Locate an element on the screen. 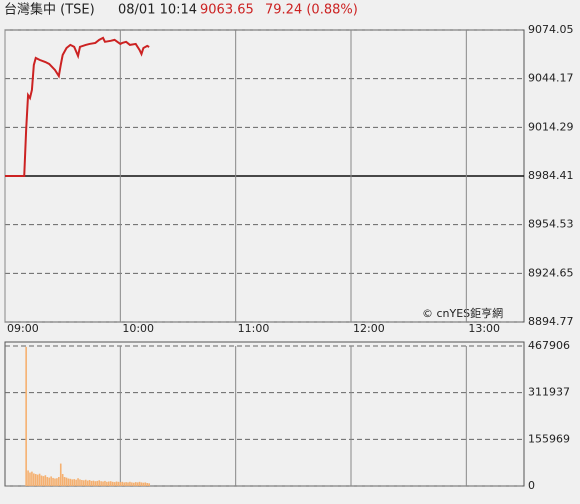 This screenshot has height=504, width=580. y-tick-label: 9044.17 is located at coordinates (551, 78).